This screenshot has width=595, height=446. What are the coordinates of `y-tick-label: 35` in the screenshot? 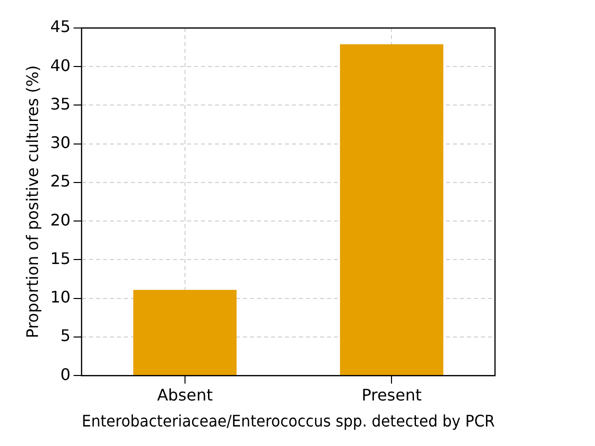 It's located at (60, 104).